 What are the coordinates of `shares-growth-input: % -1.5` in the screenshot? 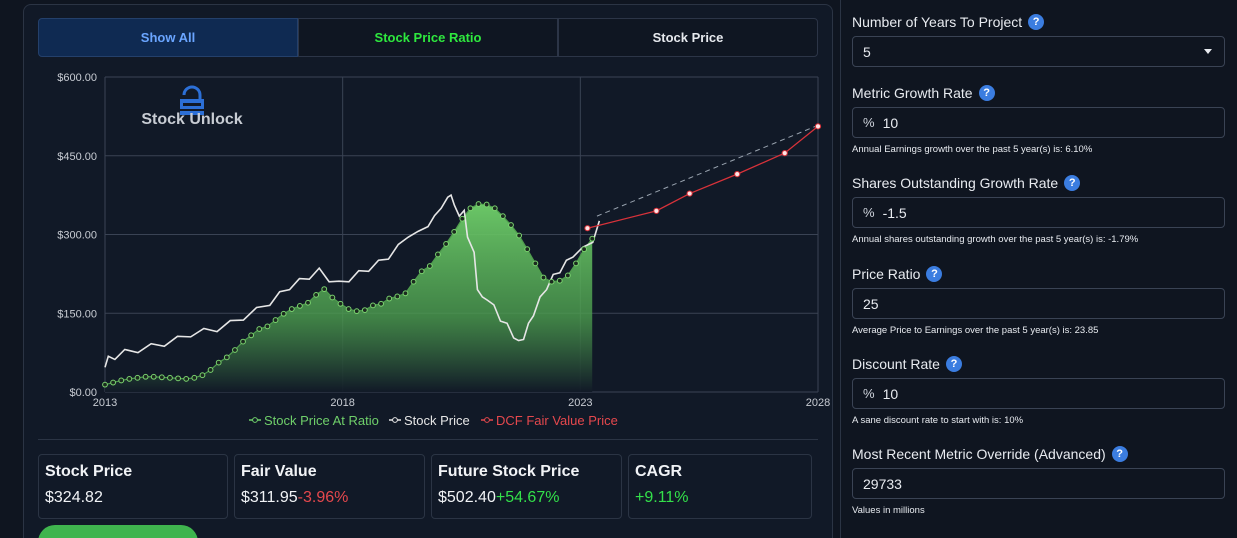 It's located at (1038, 212).